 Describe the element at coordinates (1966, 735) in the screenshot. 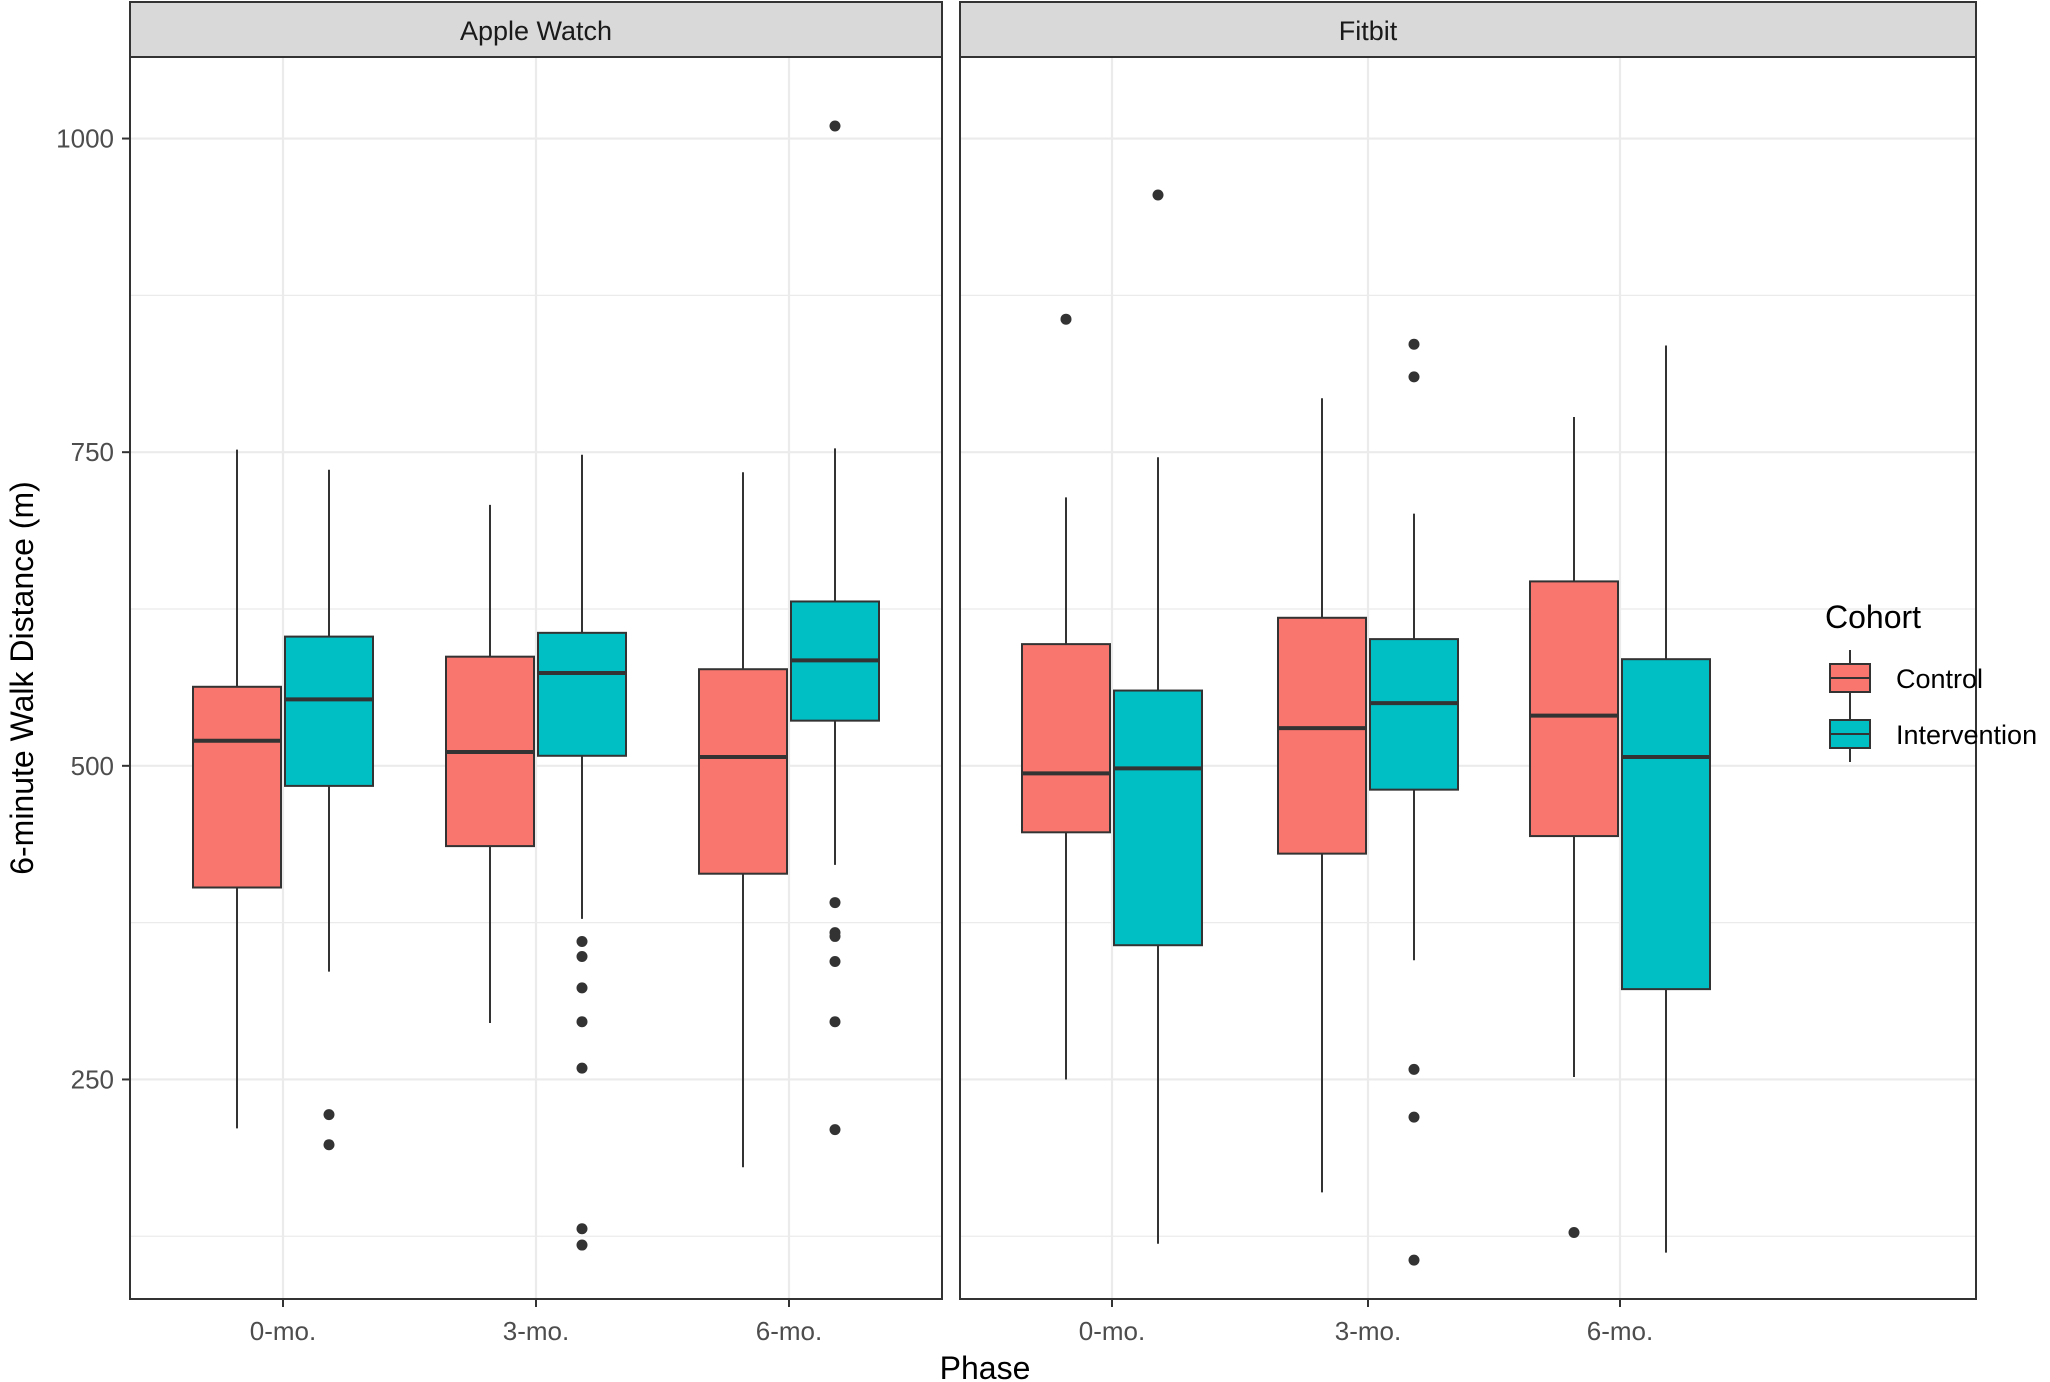

I see `legend-label: Intervention` at that location.